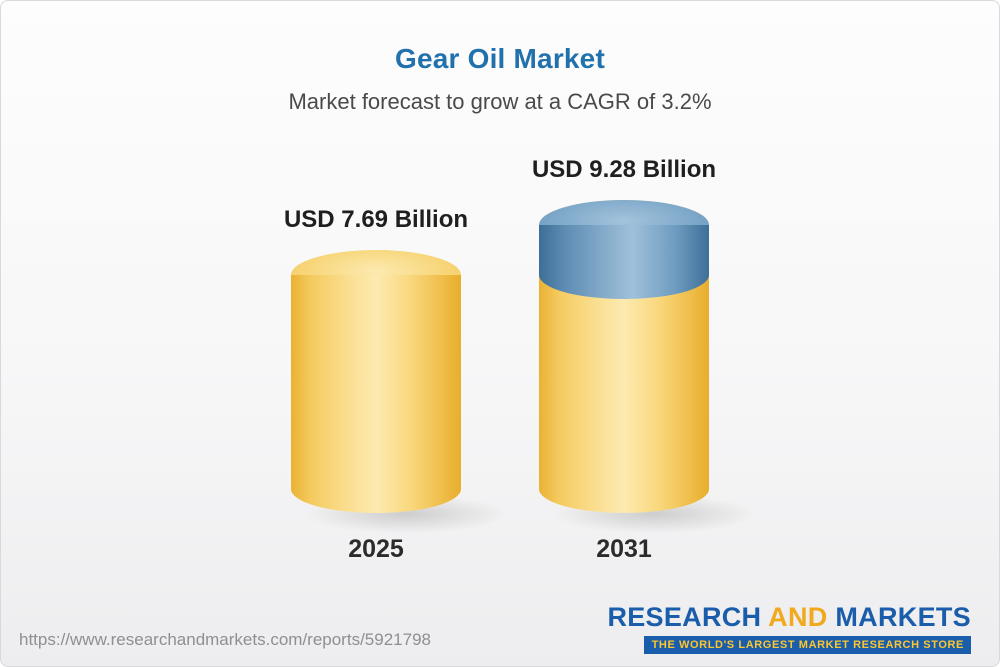  I want to click on cylinder-2025, so click(376, 381).